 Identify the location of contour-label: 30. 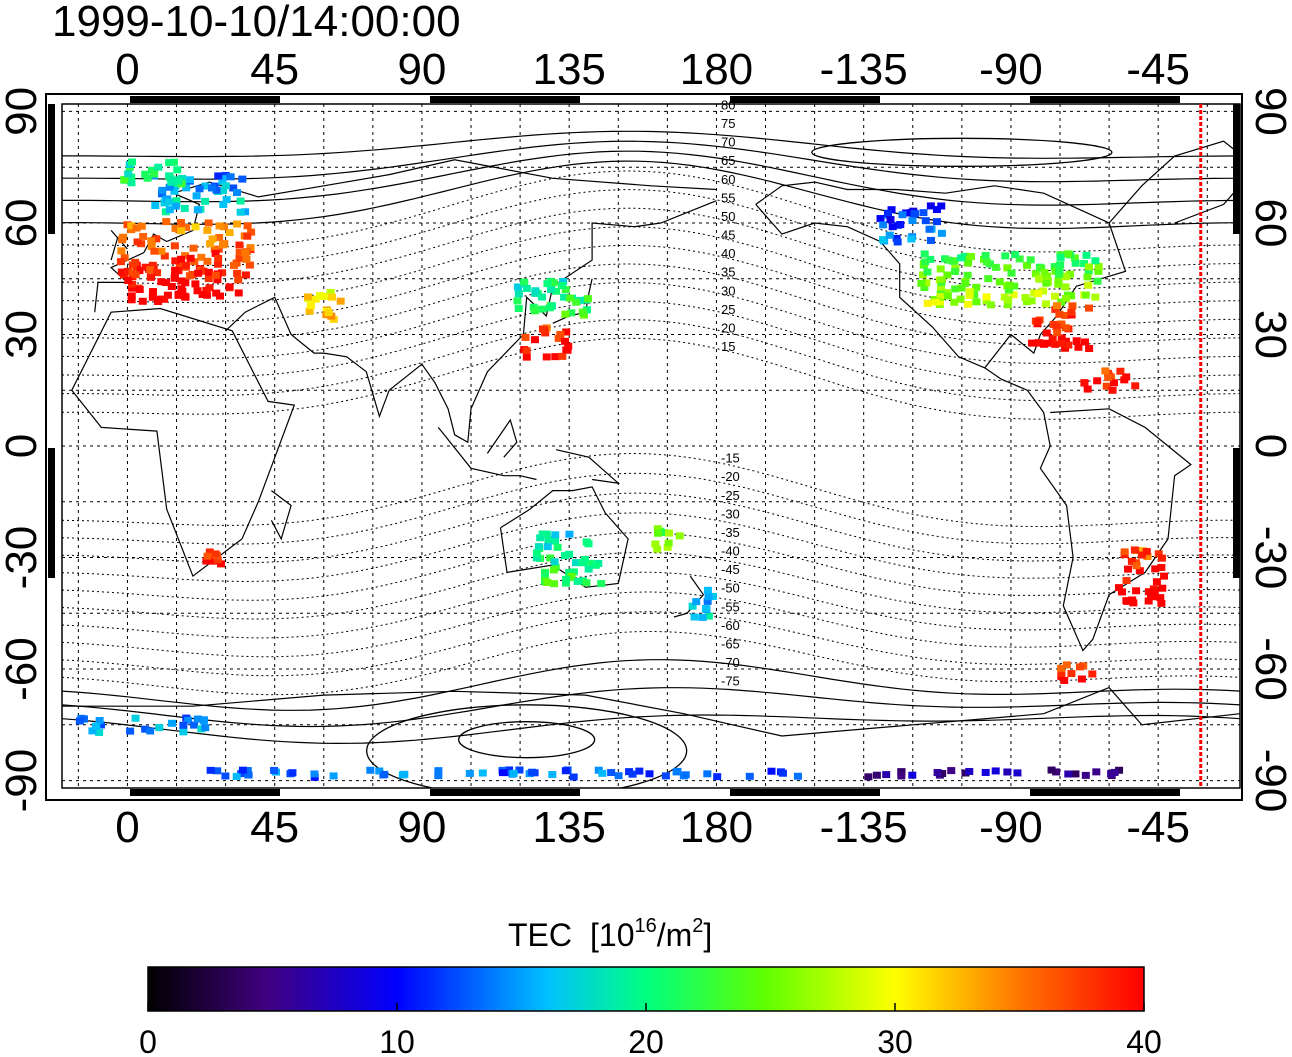
(728, 290).